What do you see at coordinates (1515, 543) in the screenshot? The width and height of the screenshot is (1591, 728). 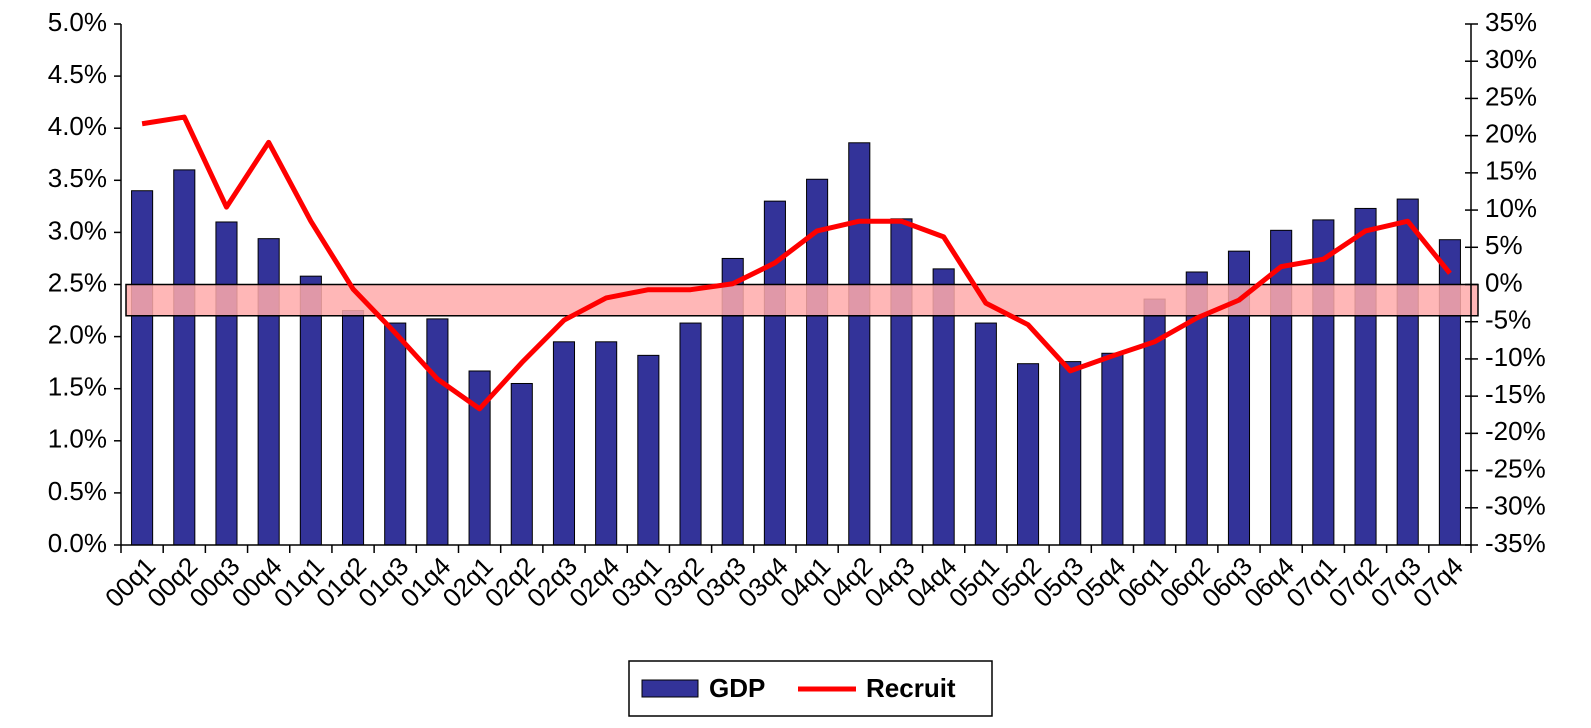 I see `y2-tick-label: -35%` at bounding box center [1515, 543].